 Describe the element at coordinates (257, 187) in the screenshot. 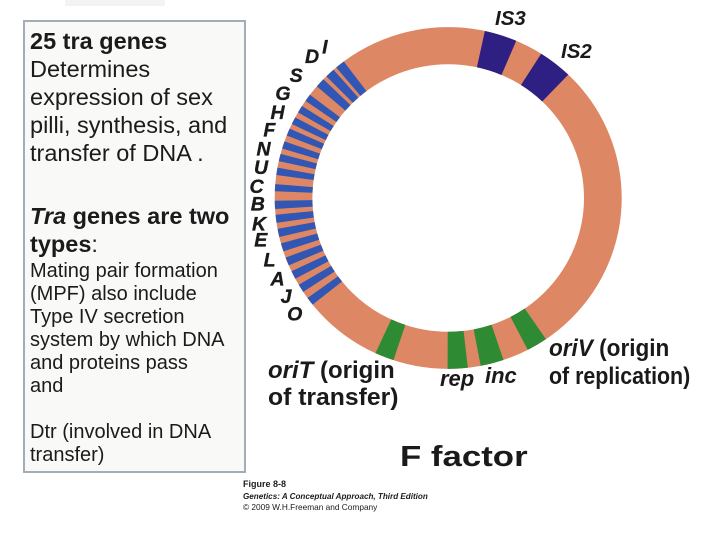

I see `svg-text: C` at that location.